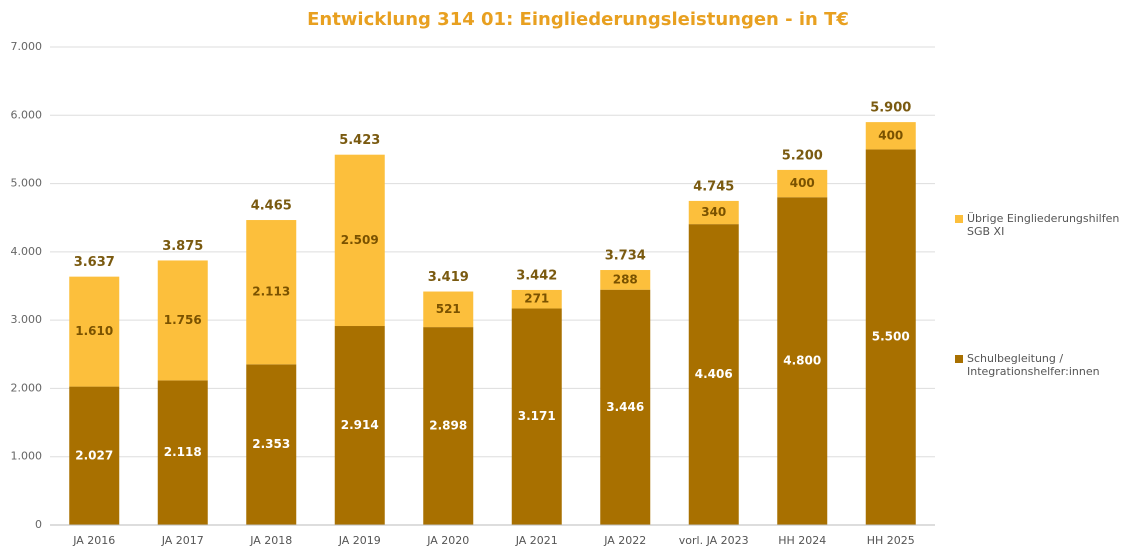 Image resolution: width=1148 pixels, height=547 pixels. Describe the element at coordinates (93, 540) in the screenshot. I see `x-tick-label: JA 2016` at that location.